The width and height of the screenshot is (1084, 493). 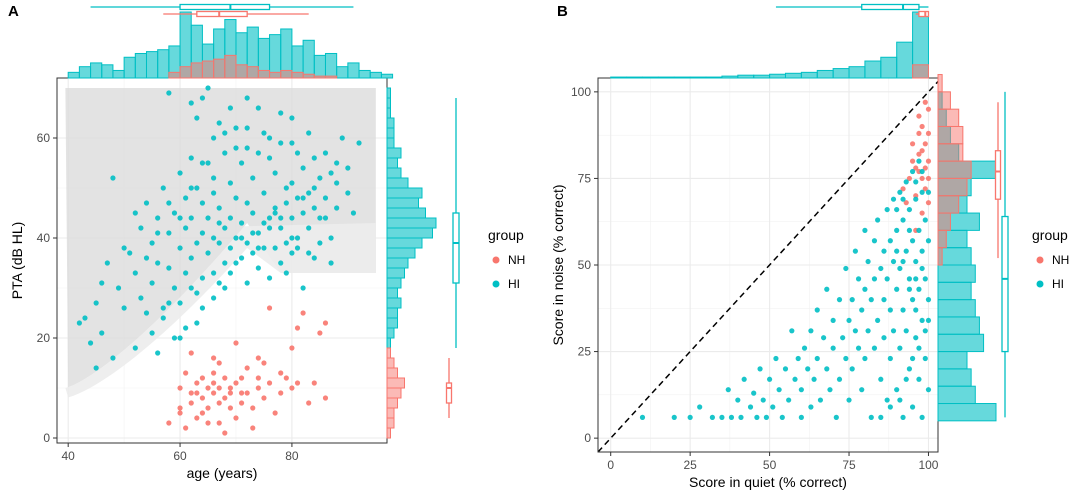 What do you see at coordinates (916, 166) in the screenshot?
I see `series-nh` at bounding box center [916, 166].